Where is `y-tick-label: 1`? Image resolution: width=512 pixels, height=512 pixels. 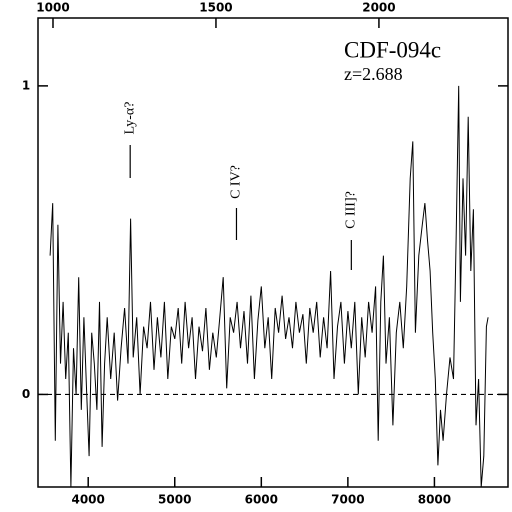
y-tick-label: 1 is located at coordinates (26, 85).